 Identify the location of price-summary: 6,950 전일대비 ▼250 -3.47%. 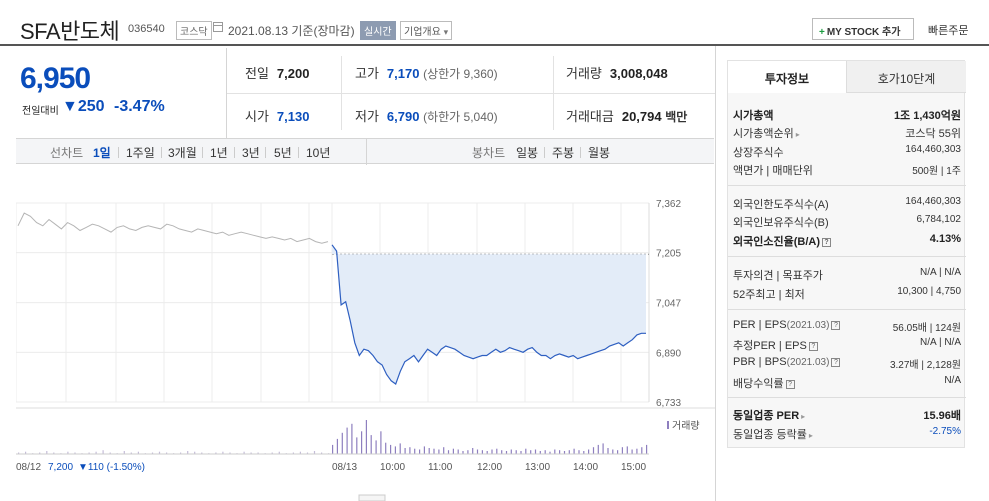
(113, 93).